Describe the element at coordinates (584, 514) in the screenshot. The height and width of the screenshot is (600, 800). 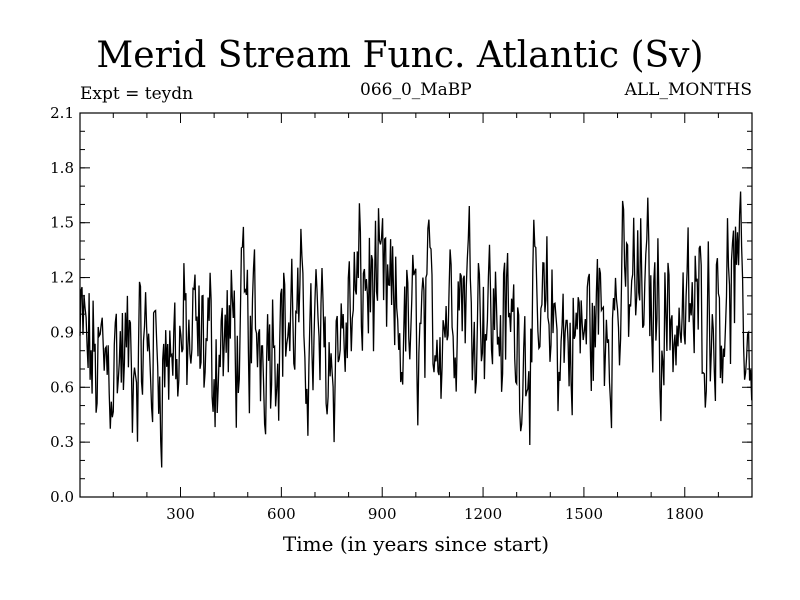
I see `x-tick-label: 1500` at that location.